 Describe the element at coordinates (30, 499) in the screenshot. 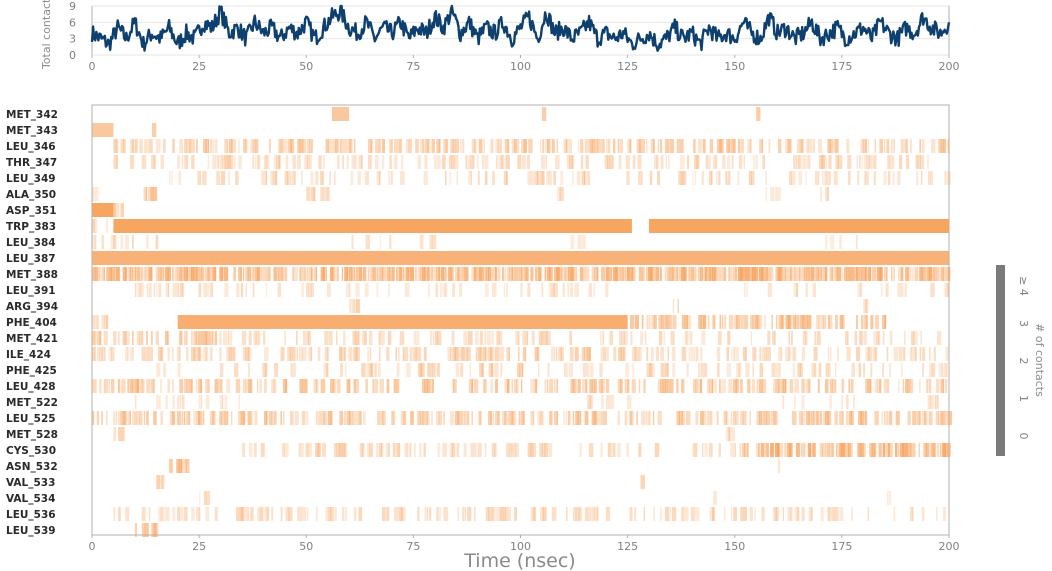

I see `heatmap-row-label: VAL_534` at that location.